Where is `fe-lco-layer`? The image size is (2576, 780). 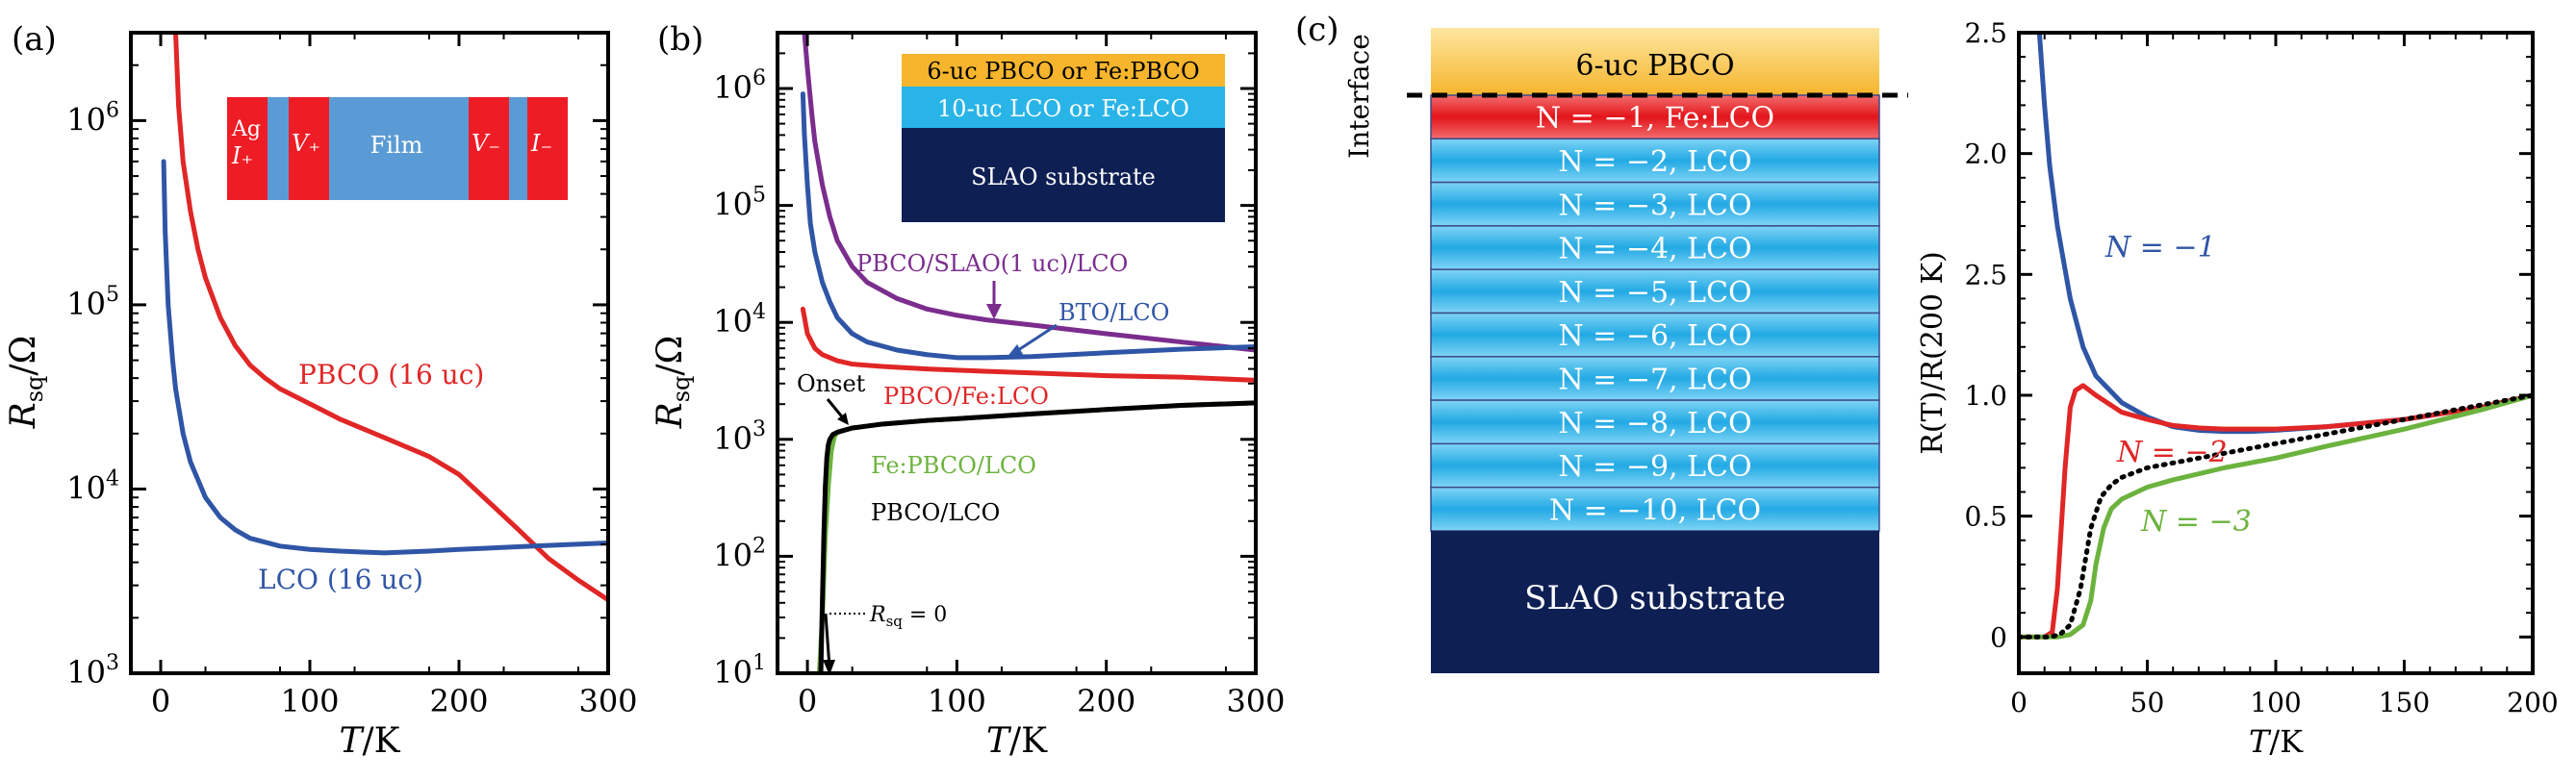 fe-lco-layer is located at coordinates (1655, 117).